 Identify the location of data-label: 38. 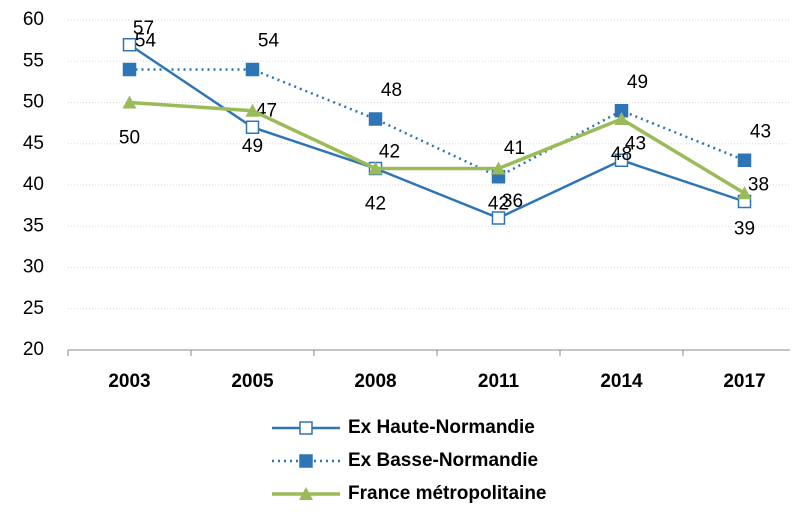
(758, 185).